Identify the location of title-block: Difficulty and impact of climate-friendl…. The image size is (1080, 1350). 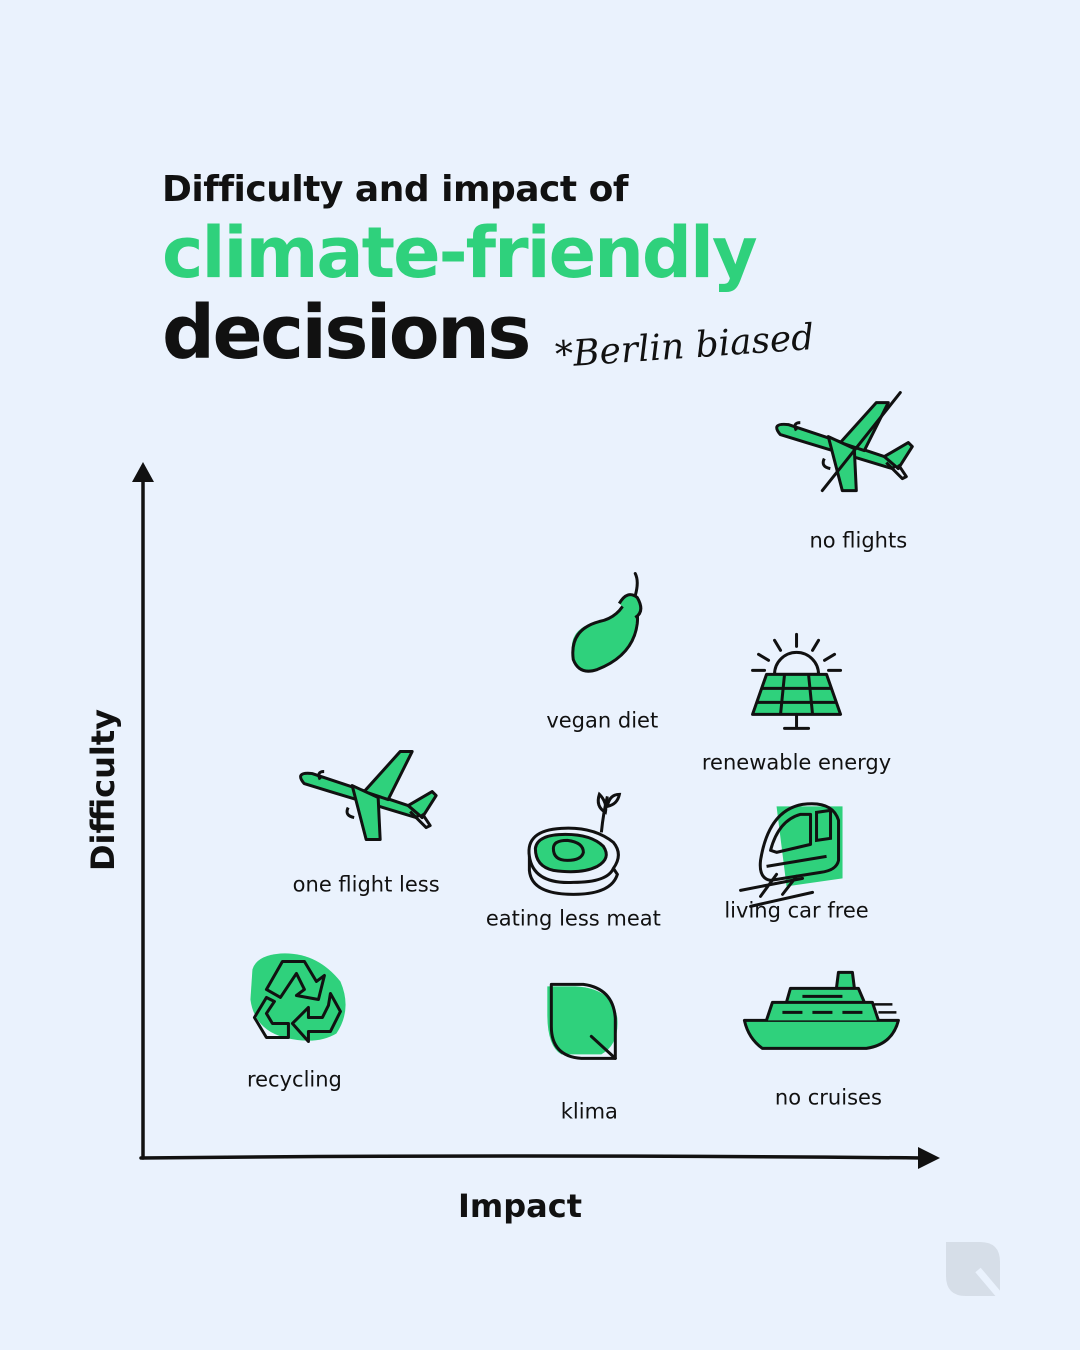
(488, 277).